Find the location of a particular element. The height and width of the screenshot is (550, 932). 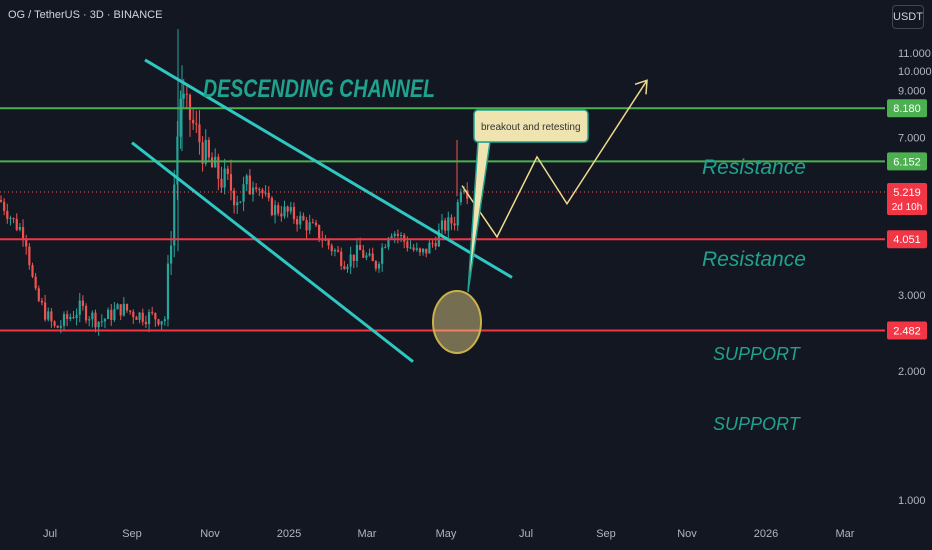

chart-title: OG / TetherUS · 3D · BINANCE is located at coordinates (85, 15).